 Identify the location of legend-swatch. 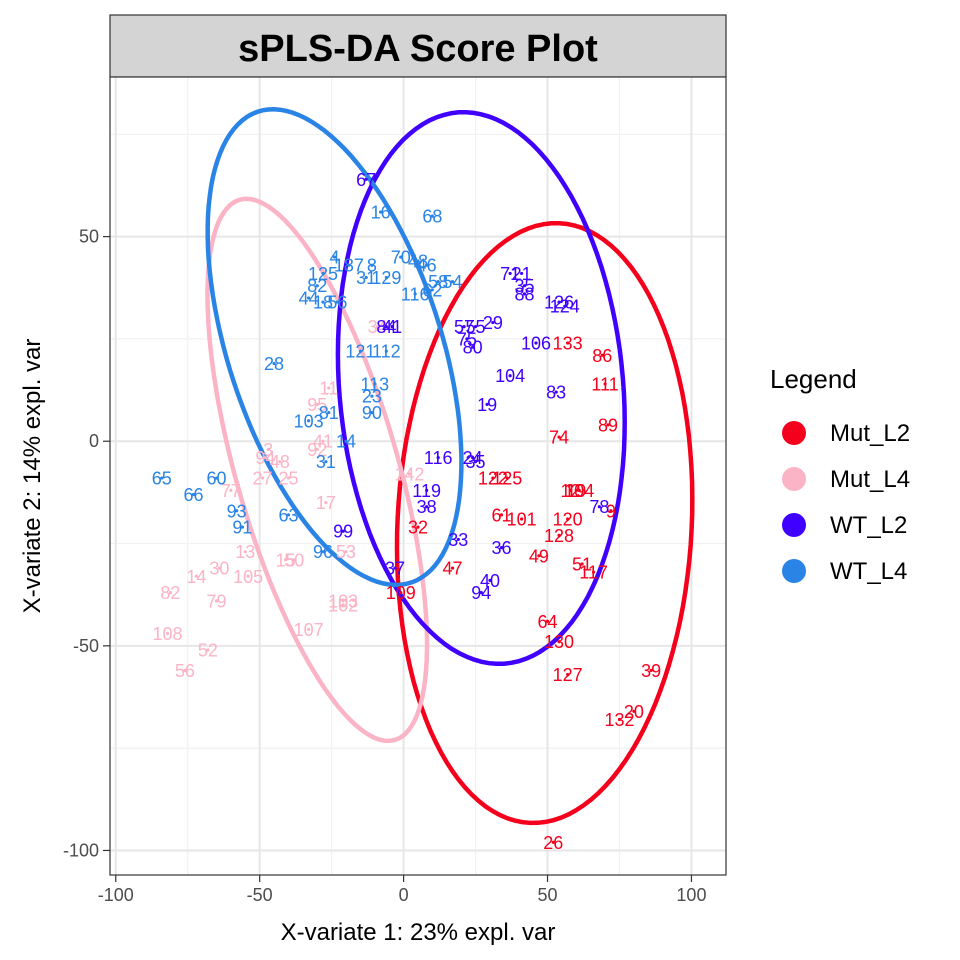
(794, 433).